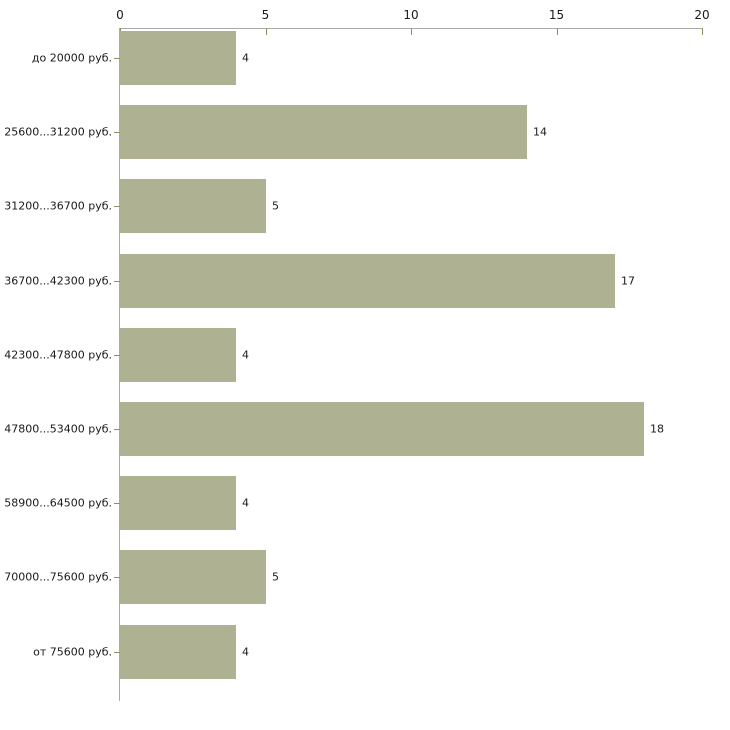  I want to click on category-label: 42300...47800 руб., so click(58, 355).